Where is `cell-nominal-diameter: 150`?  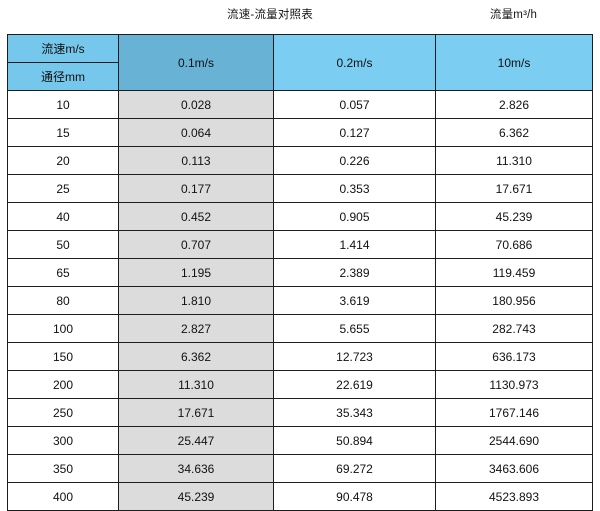 cell-nominal-diameter: 150 is located at coordinates (63, 356).